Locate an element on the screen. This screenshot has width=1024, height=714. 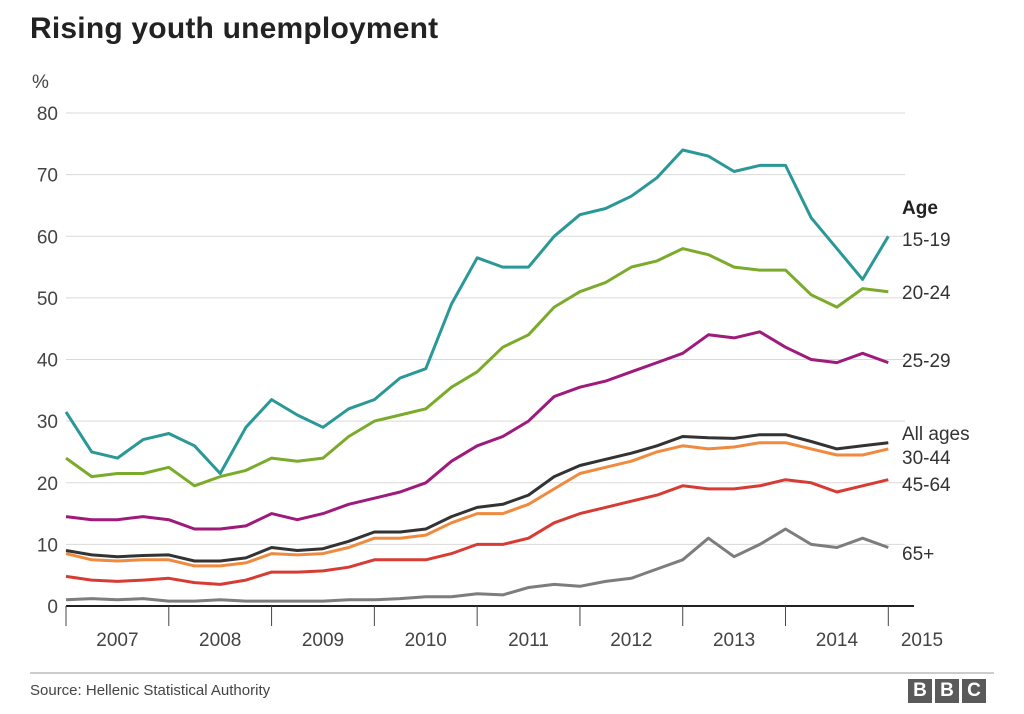
y-tick-label: 20 is located at coordinates (47, 484).